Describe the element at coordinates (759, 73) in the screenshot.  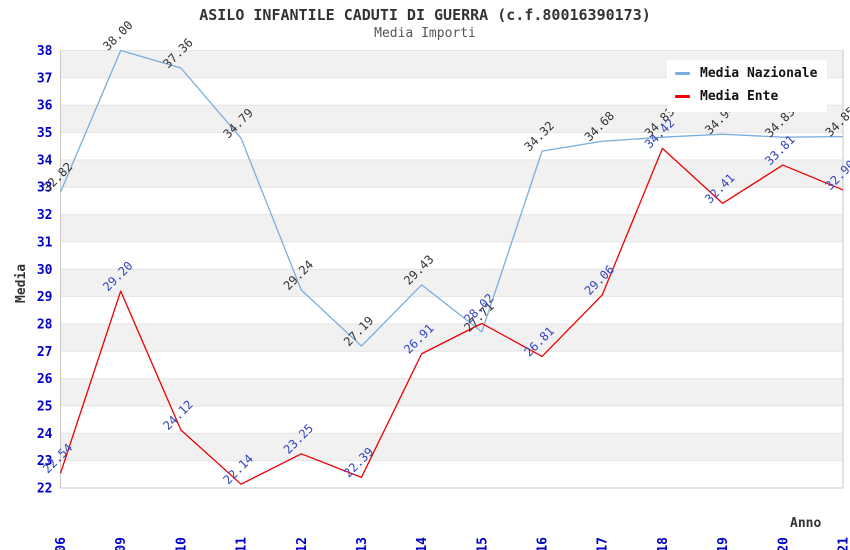
I see `legend-label-nazionale: Media Nazionale` at that location.